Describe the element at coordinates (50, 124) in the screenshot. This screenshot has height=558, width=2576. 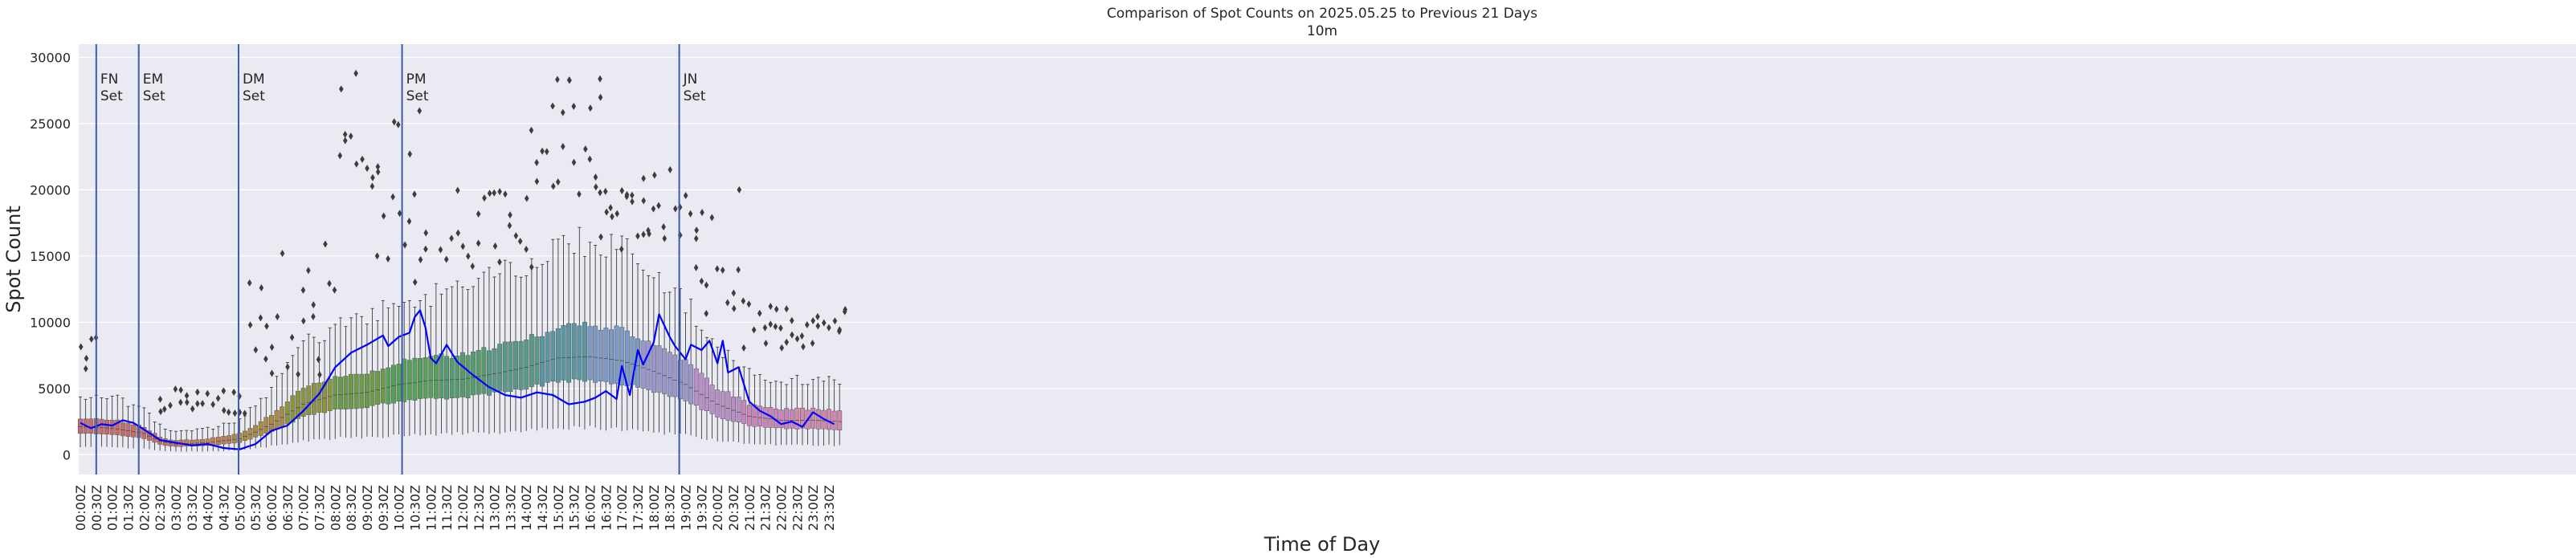
I see `y-tick-label: 25000` at that location.